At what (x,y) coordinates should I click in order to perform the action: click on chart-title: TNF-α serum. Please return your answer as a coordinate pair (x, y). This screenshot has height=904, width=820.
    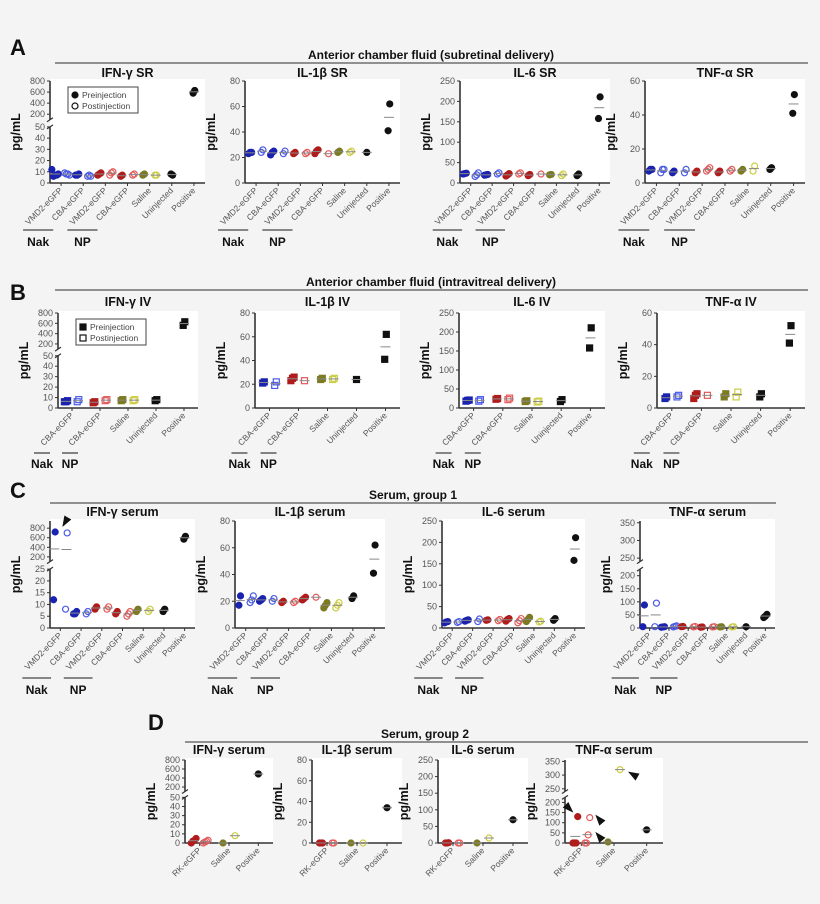
    Looking at the image, I should click on (613, 750).